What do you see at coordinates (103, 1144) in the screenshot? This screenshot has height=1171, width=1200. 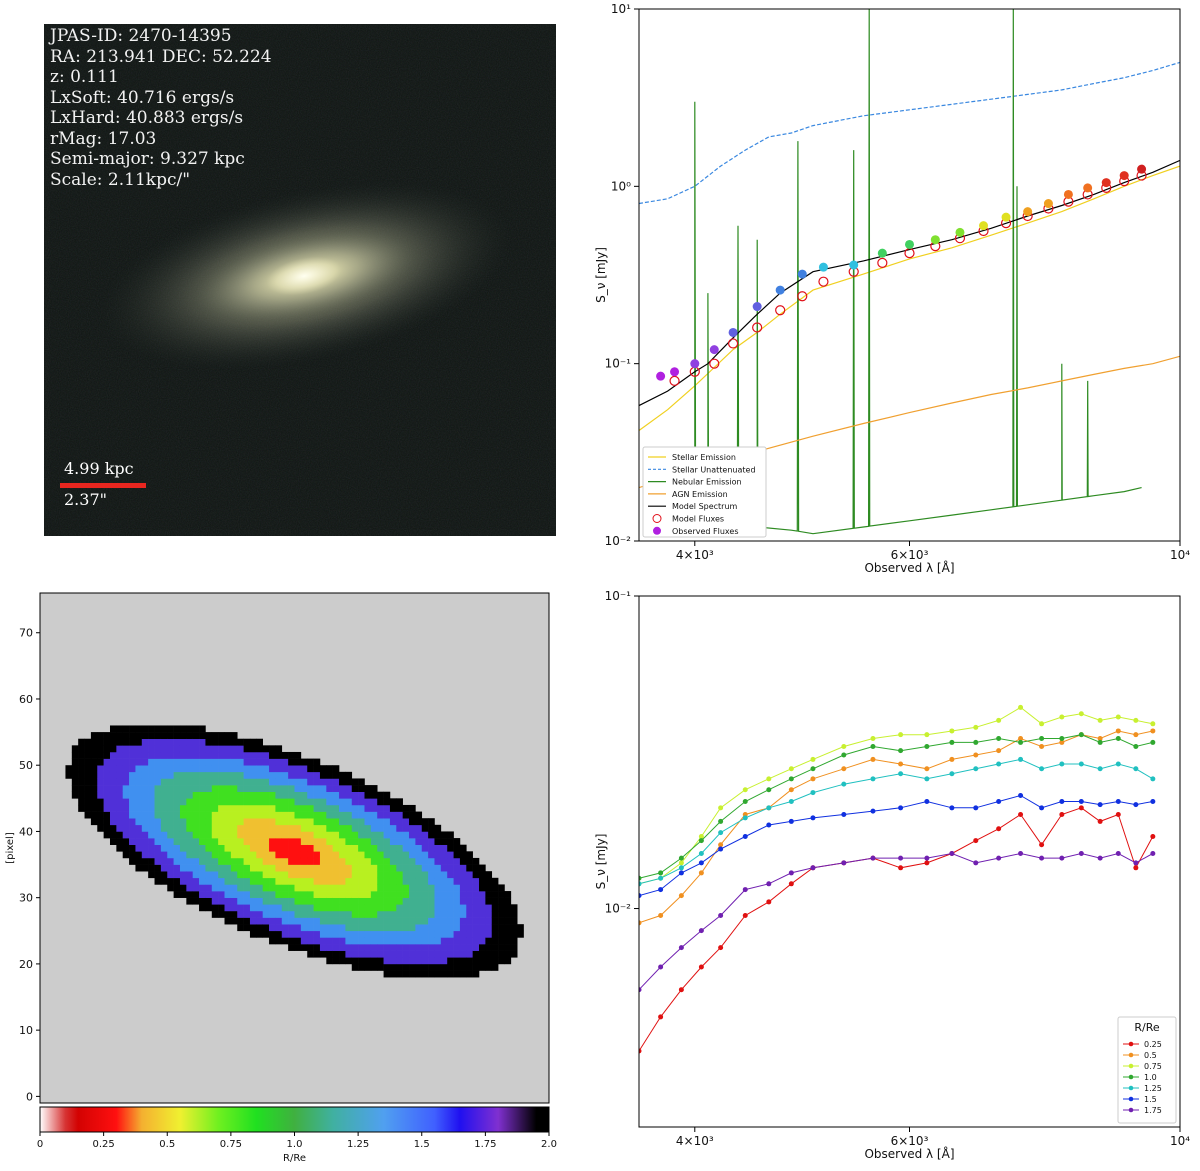 I see `colorbar-tick-label: 0.25` at bounding box center [103, 1144].